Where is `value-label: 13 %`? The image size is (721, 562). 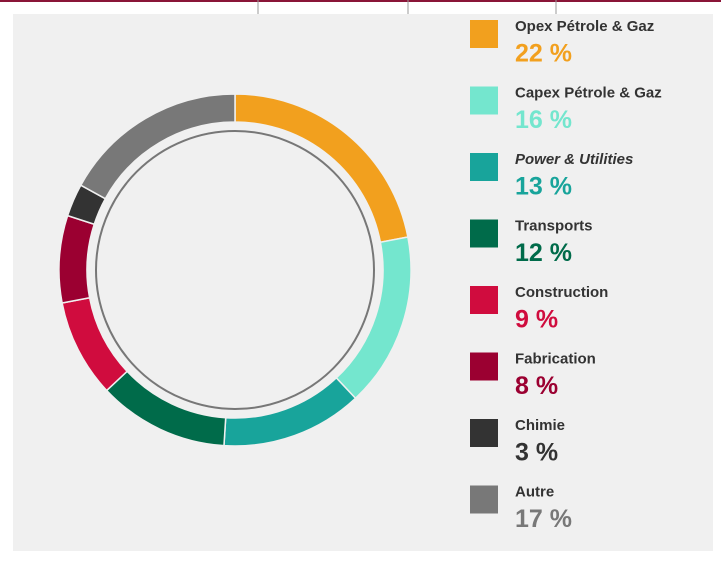 value-label: 13 % is located at coordinates (543, 187).